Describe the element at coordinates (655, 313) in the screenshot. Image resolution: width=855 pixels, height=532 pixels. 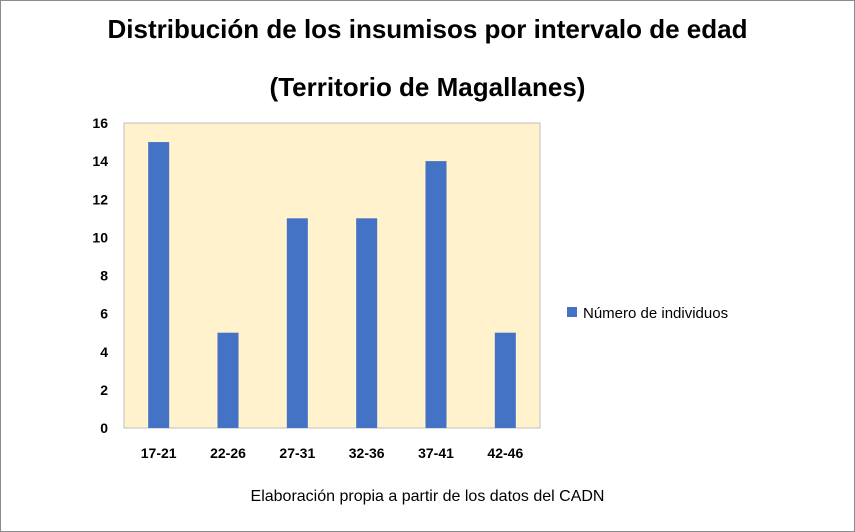
I see `legend-label: Número de individuos` at that location.